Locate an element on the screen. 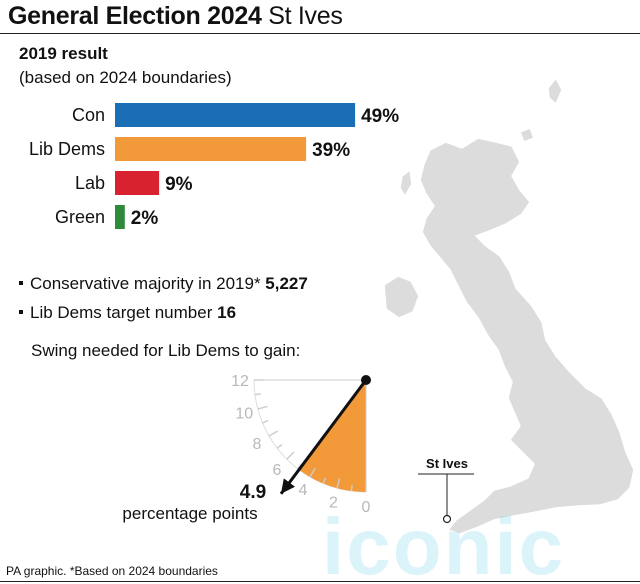  gauge-pivot is located at coordinates (366, 380).